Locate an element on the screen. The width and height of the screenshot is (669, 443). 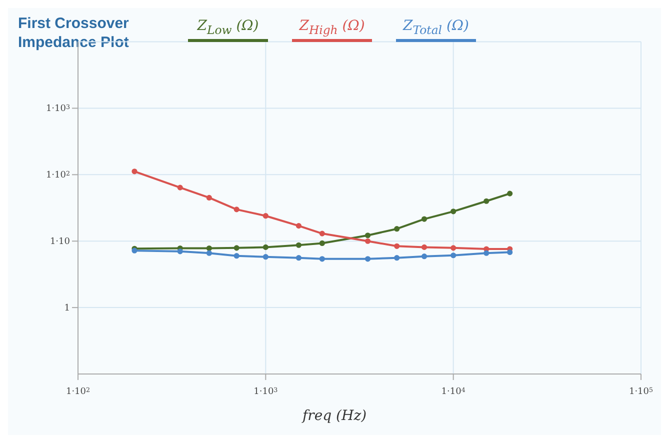
y-tick-label: 1·10$^{2}$ is located at coordinates (58, 175).